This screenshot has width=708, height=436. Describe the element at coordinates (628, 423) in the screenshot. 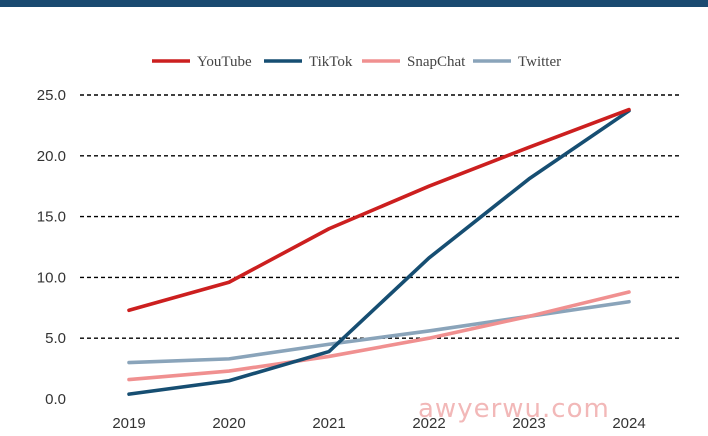

I see `x-tick-label: 2024` at that location.